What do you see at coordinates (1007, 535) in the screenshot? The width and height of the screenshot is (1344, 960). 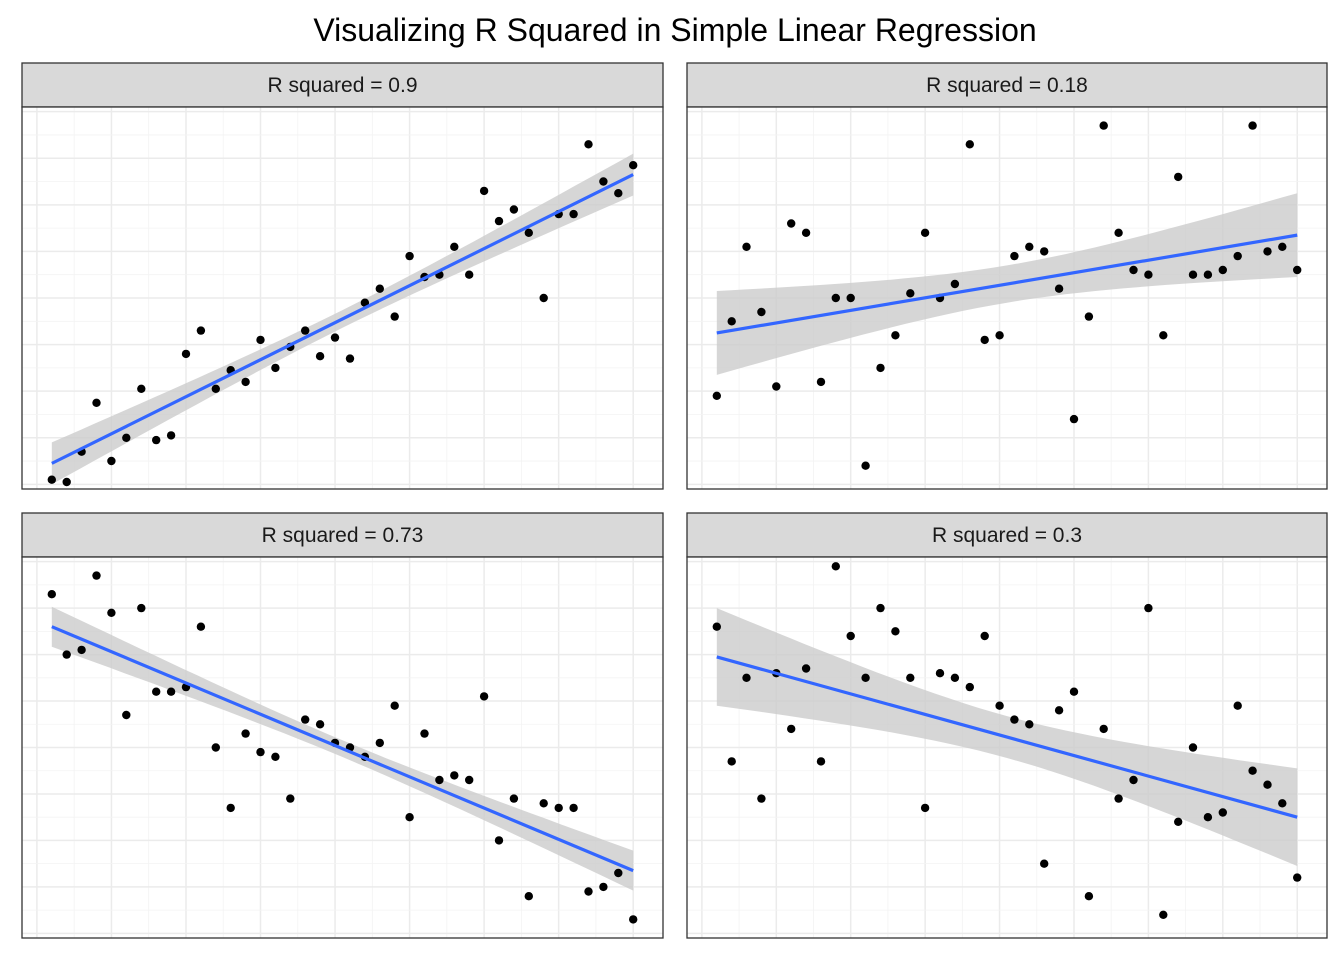 I see `facet-strip-label: R squared = 0.3` at bounding box center [1007, 535].